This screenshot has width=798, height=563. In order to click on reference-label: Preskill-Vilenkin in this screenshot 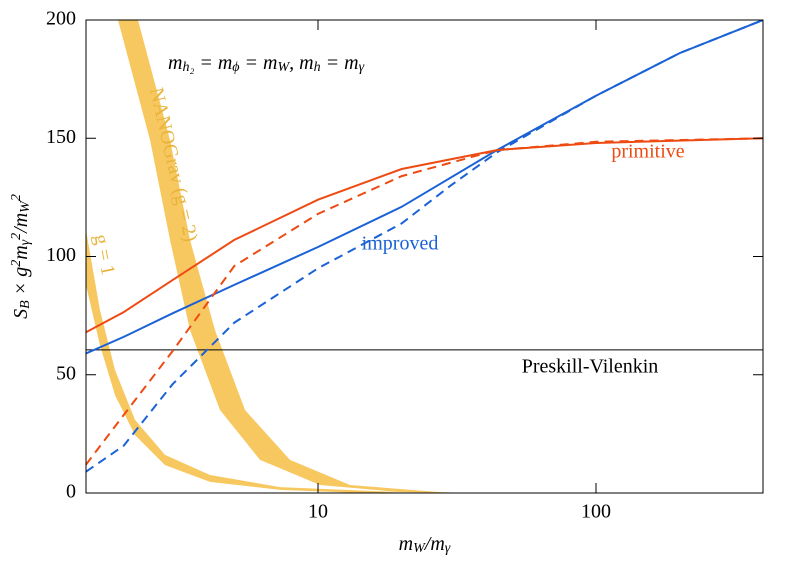, I will do `click(590, 367)`.